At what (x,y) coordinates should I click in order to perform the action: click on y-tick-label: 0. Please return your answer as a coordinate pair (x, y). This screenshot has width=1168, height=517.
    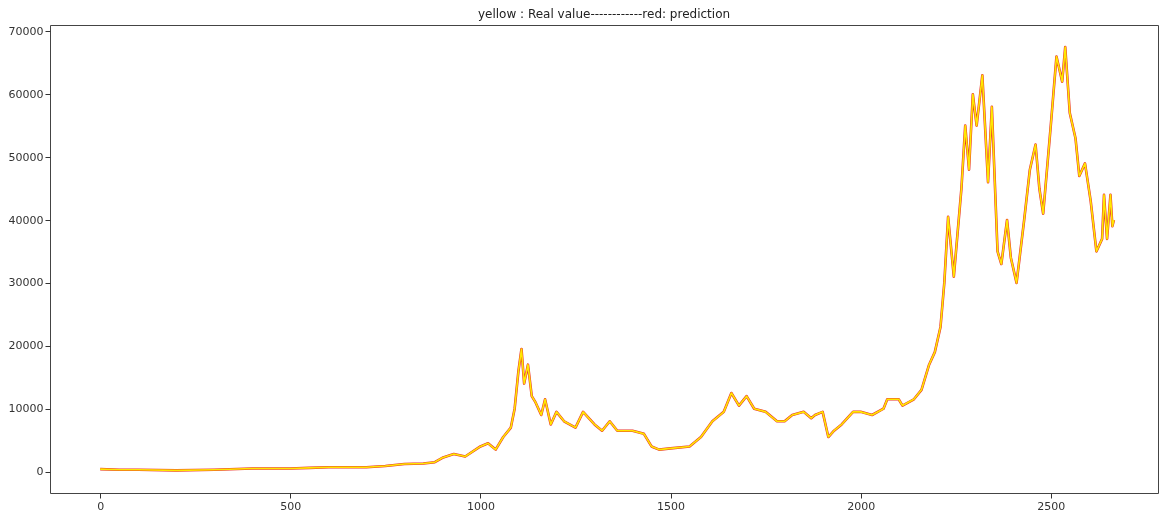
    Looking at the image, I should click on (40, 472).